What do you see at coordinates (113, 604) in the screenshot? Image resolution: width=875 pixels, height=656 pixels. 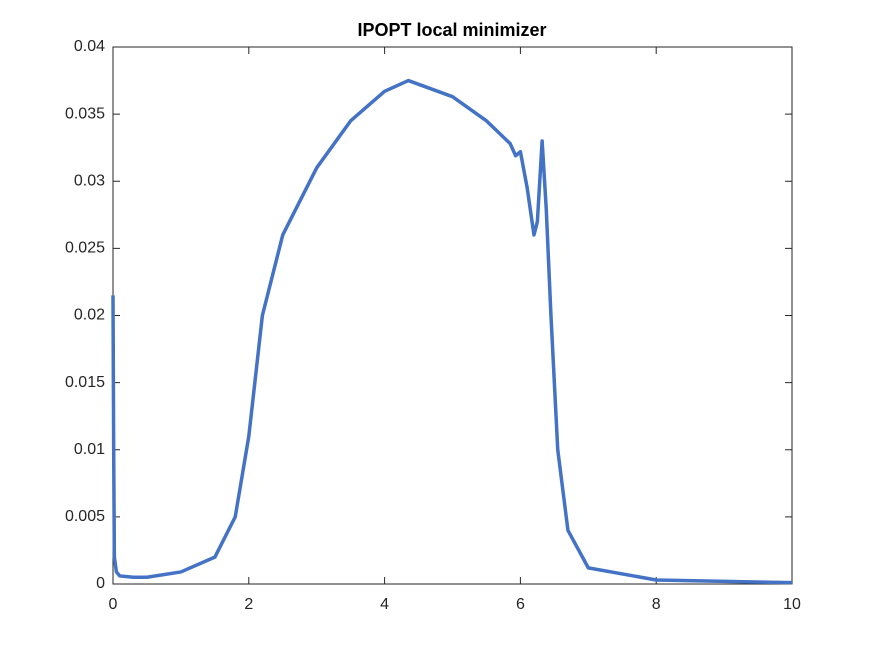 I see `x-tick-label: 0` at bounding box center [113, 604].